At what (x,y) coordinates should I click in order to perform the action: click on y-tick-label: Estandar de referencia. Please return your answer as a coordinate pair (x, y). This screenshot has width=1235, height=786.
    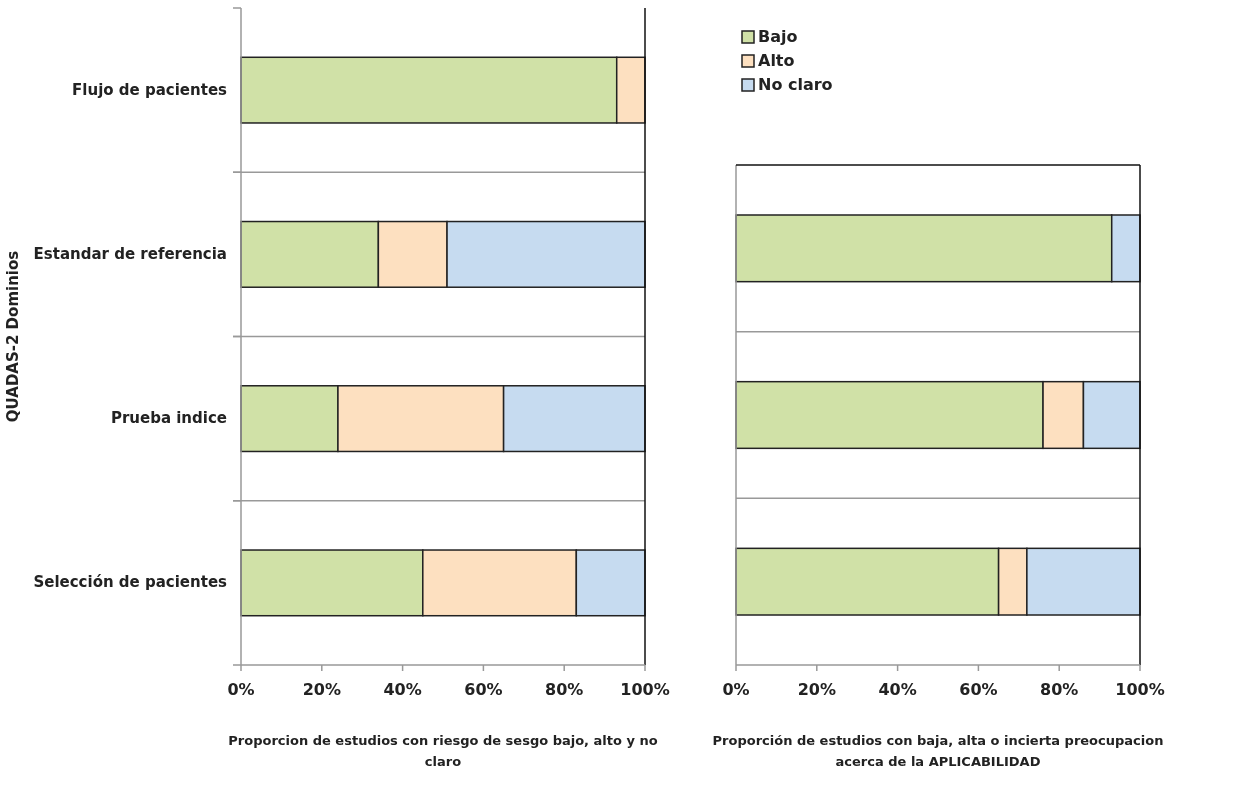
    Looking at the image, I should click on (130, 253).